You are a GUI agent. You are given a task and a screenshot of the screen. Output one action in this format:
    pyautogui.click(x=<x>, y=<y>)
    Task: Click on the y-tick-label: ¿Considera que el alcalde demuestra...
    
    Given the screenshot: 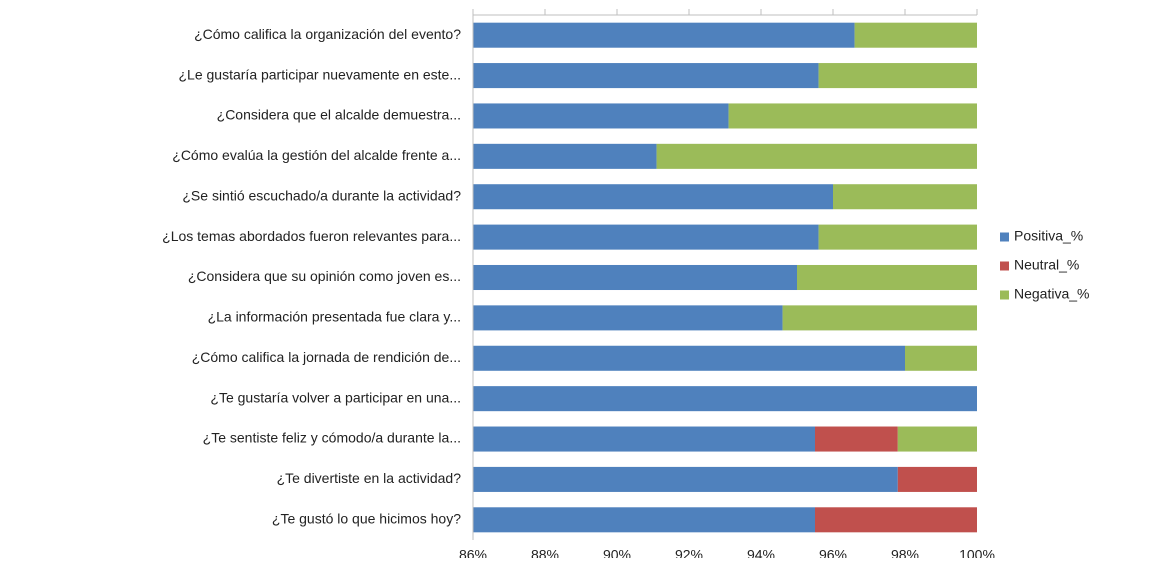 What is the action you would take?
    pyautogui.click(x=339, y=115)
    